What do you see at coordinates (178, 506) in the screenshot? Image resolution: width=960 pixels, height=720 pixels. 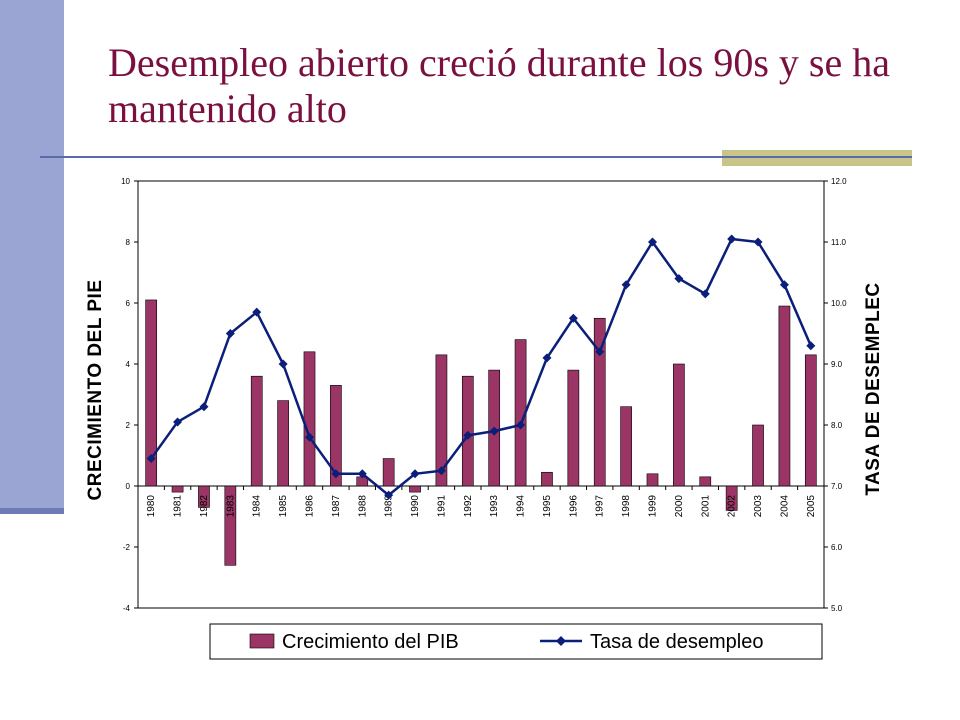 I see `x-axis-tick-label: 1981` at bounding box center [178, 506].